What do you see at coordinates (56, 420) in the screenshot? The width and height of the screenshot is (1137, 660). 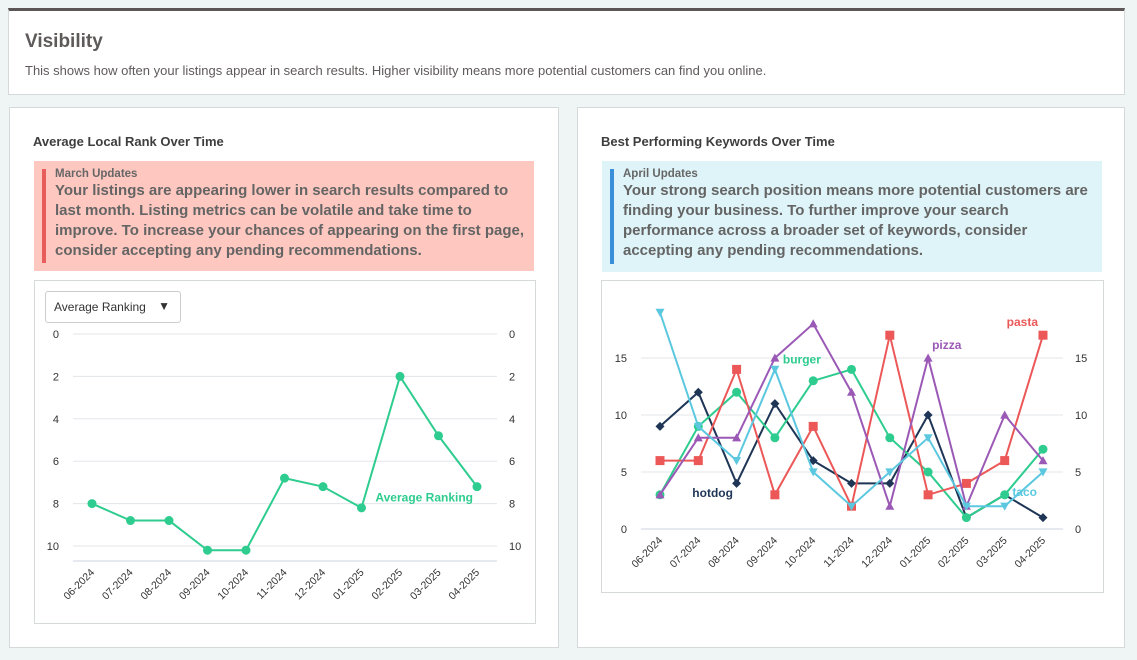 I see `y-tick-left: 4` at bounding box center [56, 420].